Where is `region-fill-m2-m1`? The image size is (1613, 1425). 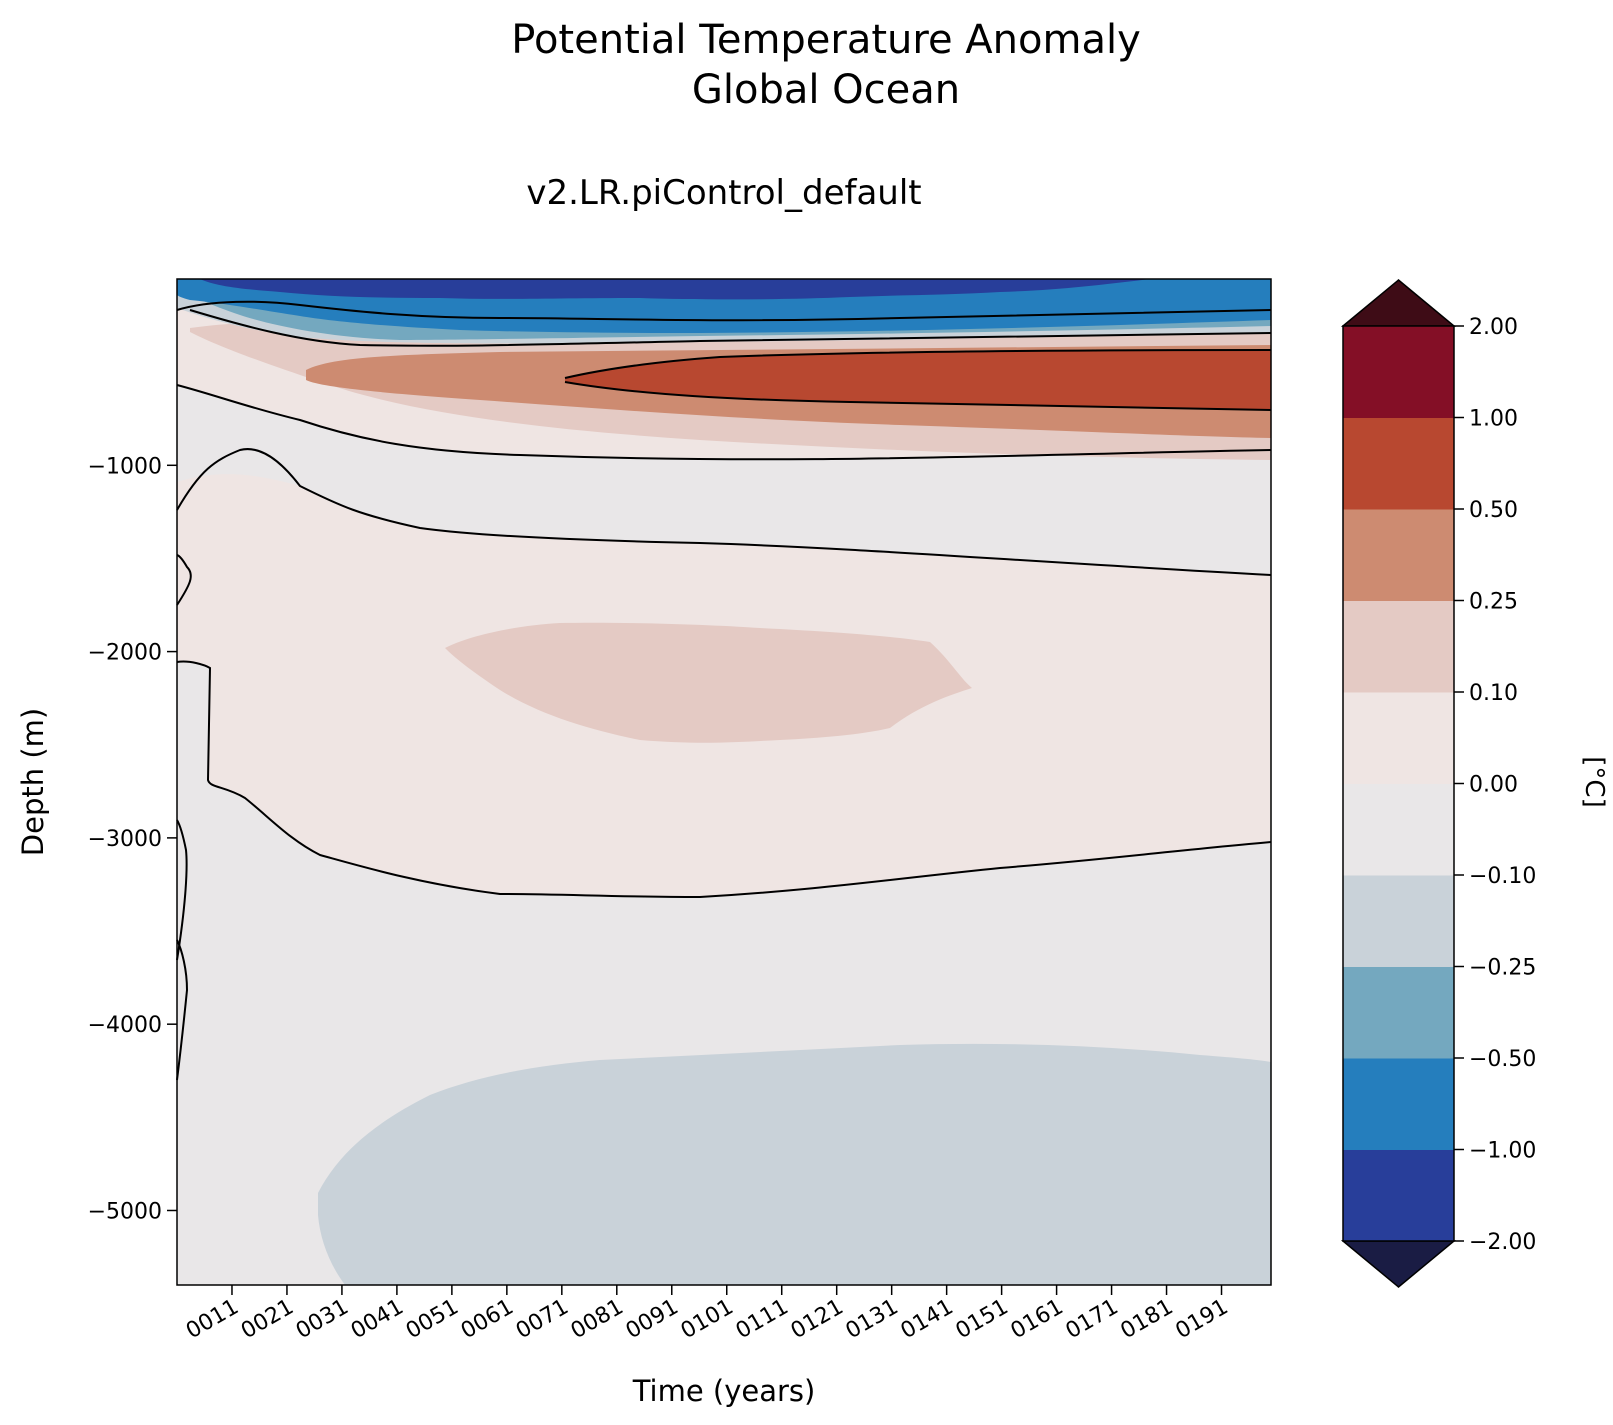 region-fill-m2-m1 is located at coordinates (675, 289).